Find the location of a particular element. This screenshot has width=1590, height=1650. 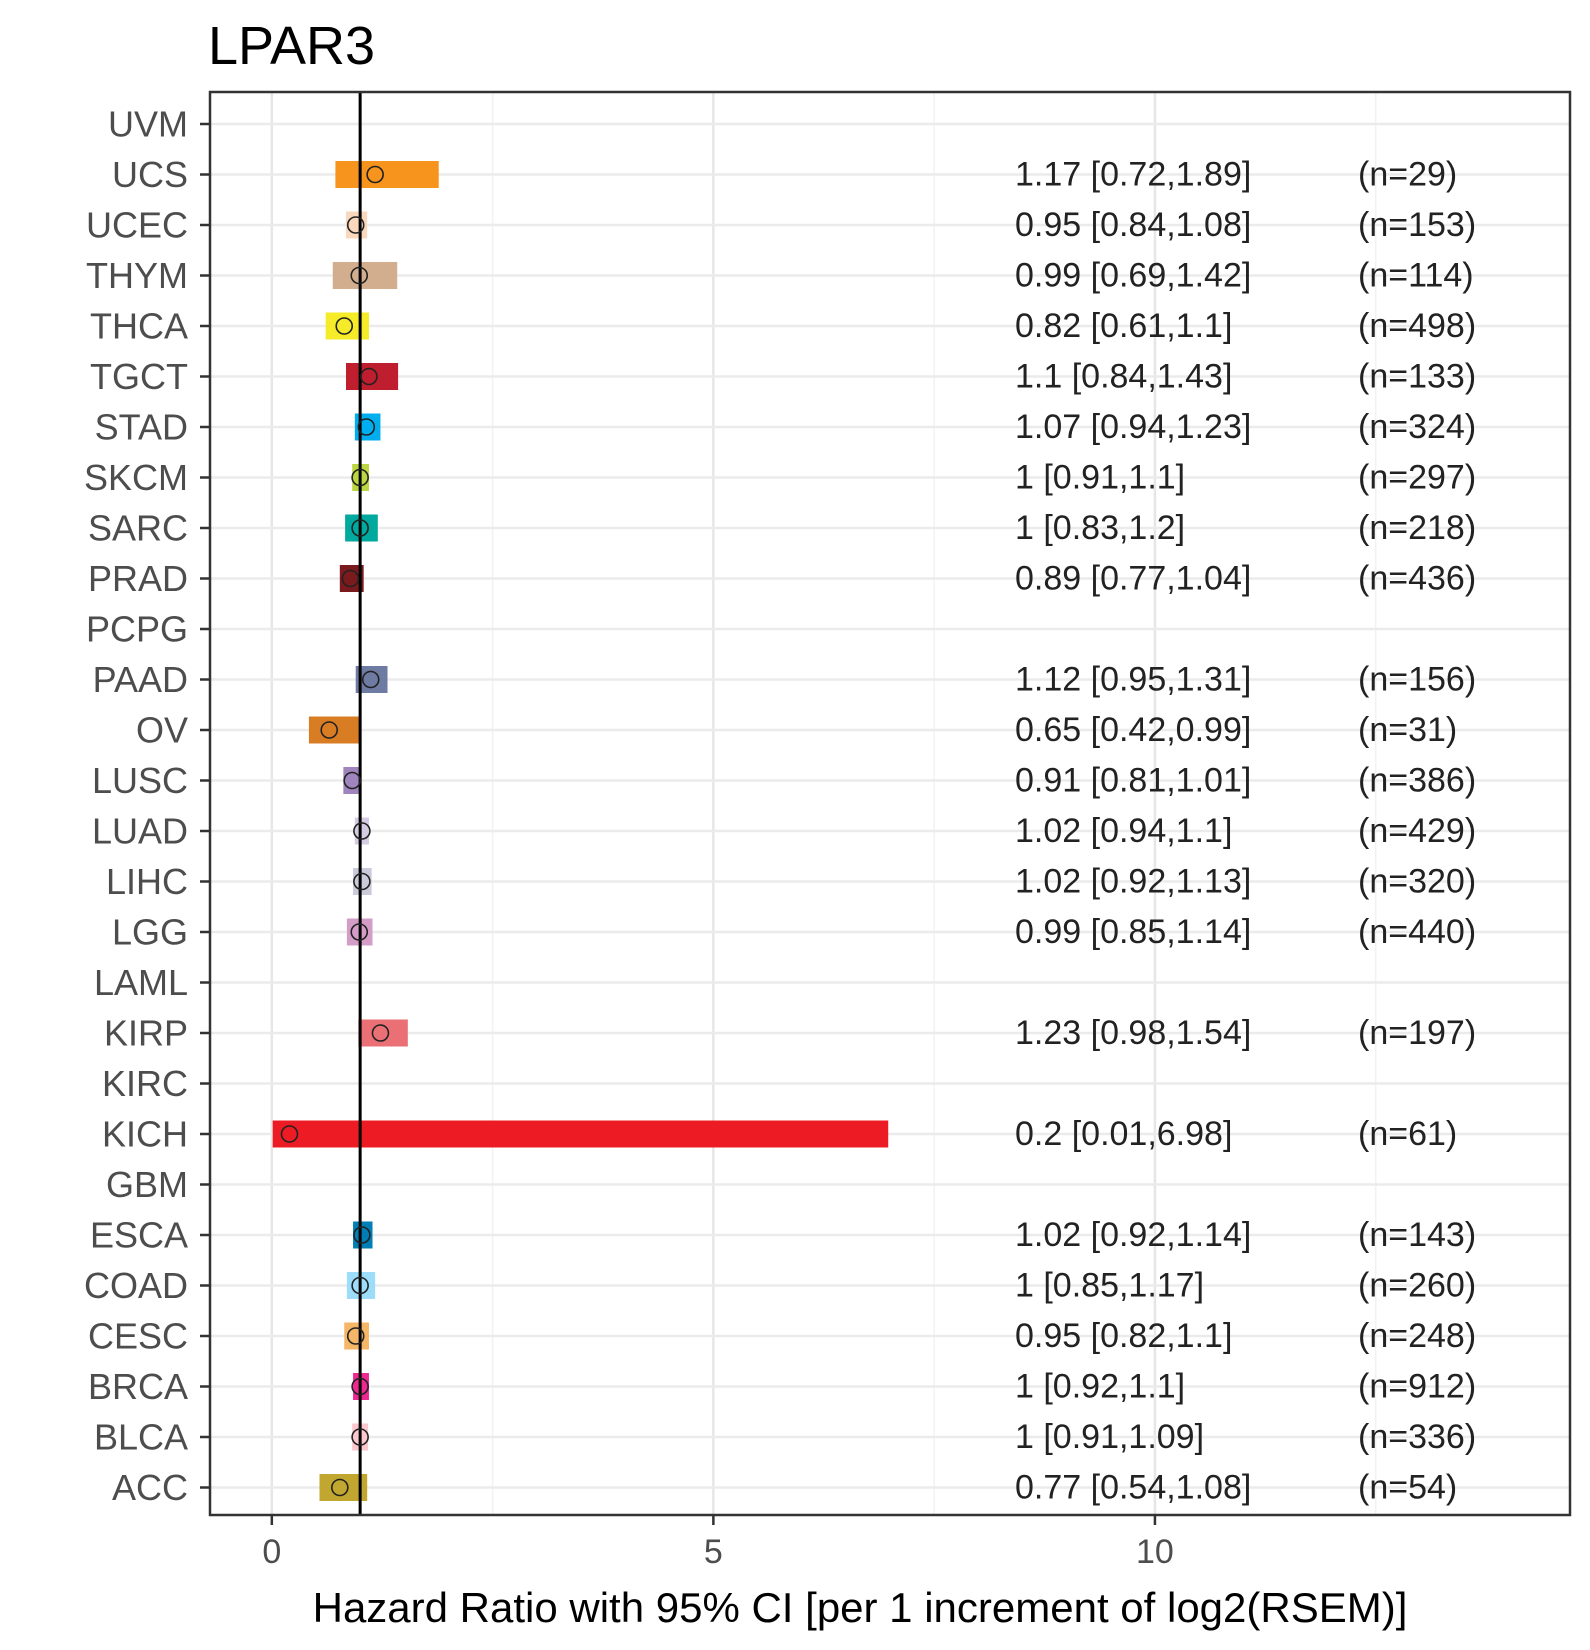

hr-point-esca is located at coordinates (362, 1235).